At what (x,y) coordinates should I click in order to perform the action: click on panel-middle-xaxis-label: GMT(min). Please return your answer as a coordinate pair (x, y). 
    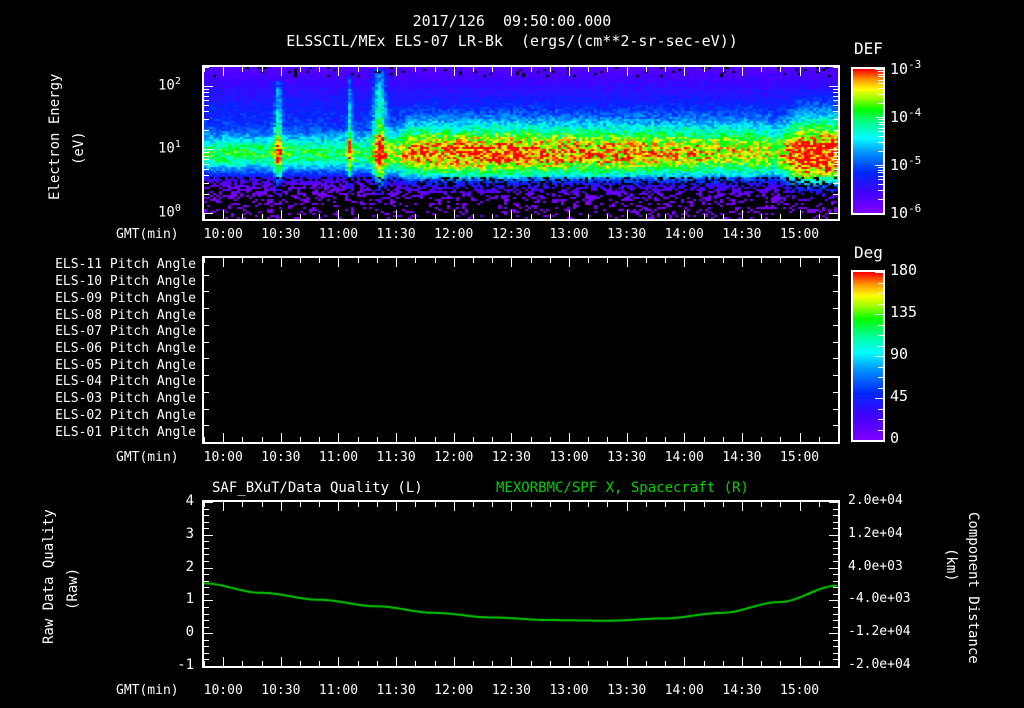
    Looking at the image, I should click on (147, 457).